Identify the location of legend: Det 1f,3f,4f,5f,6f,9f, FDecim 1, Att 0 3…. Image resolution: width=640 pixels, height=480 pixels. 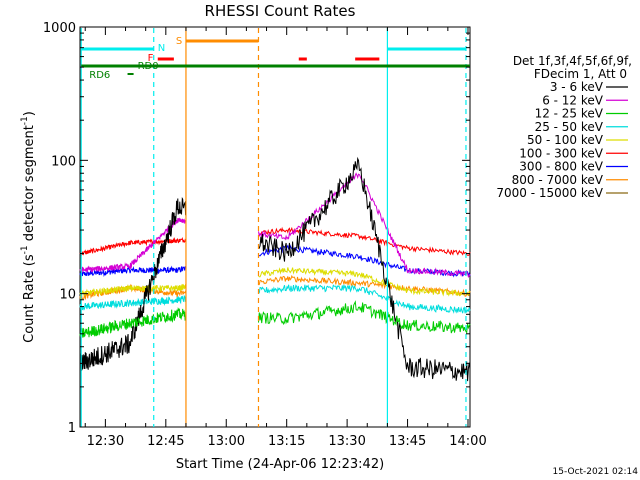
(564, 127).